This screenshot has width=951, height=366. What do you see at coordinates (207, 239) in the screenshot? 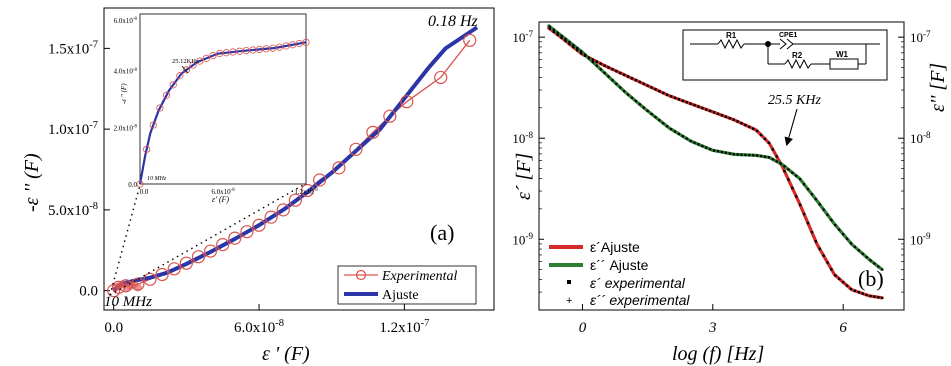
I see `zoom-guide-right` at bounding box center [207, 239].